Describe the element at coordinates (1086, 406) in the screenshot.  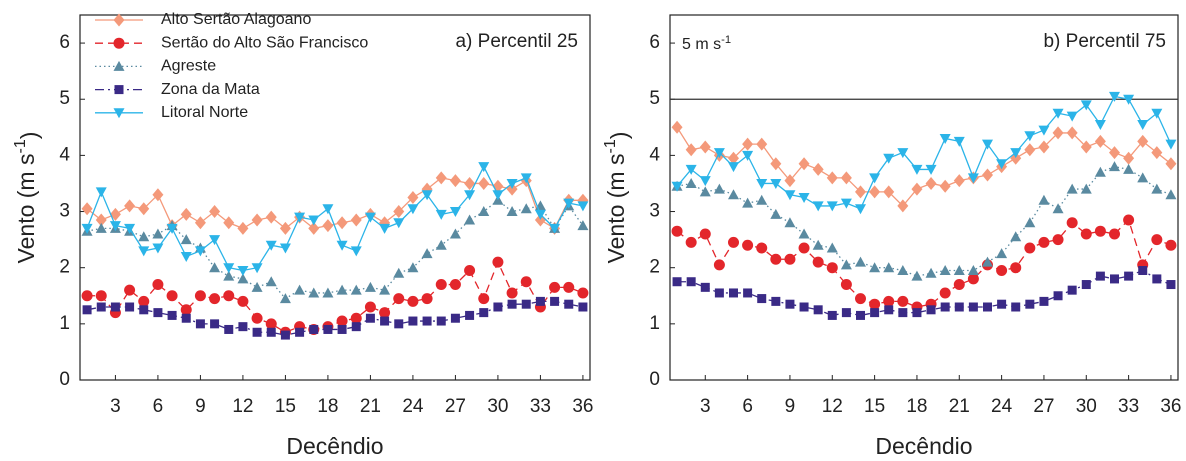
I see `x-tick-label: 30` at that location.